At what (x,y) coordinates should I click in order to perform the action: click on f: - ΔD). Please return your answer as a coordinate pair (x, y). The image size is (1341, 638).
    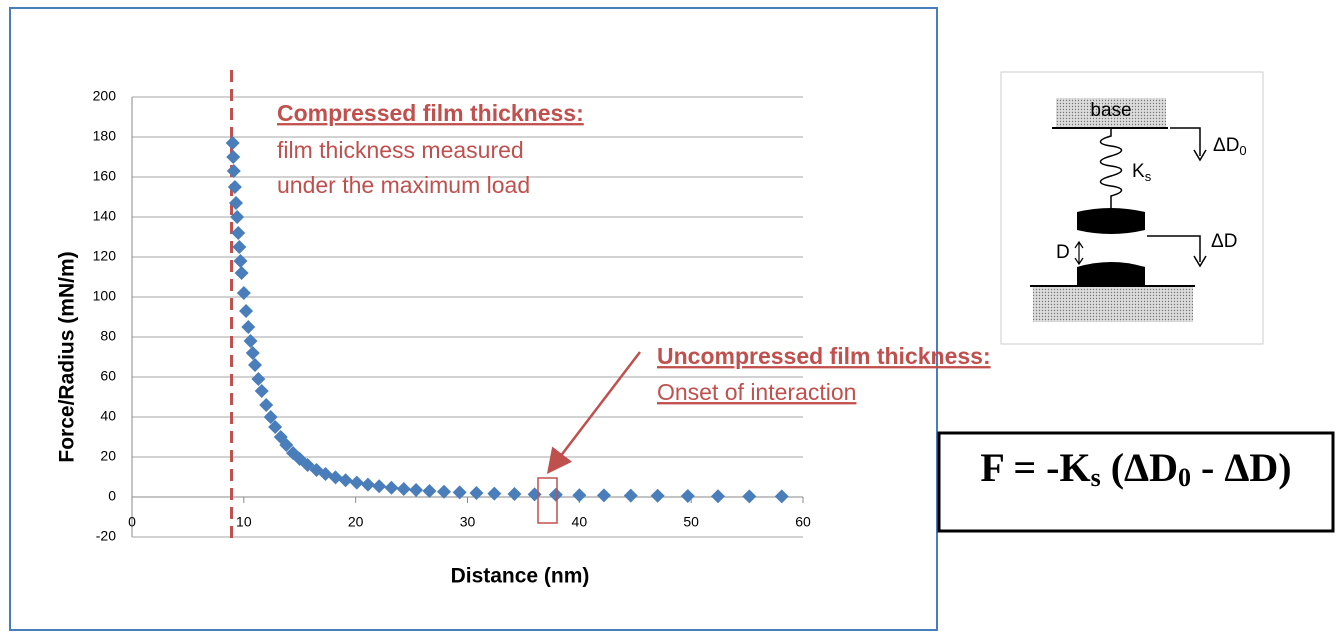
    Looking at the image, I should click on (1241, 467).